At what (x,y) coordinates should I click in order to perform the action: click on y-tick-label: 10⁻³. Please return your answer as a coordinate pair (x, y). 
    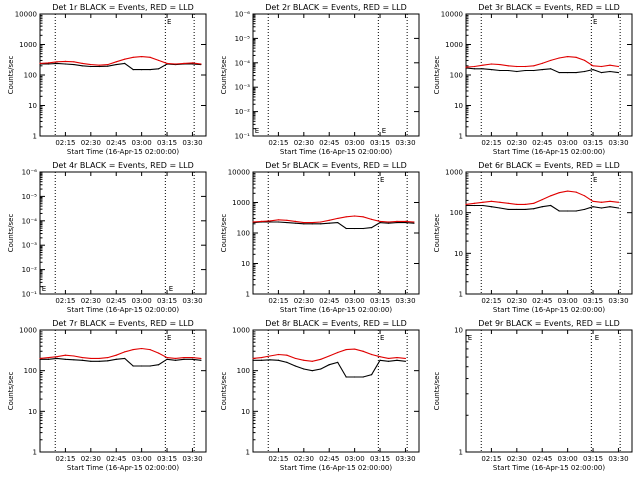
    Looking at the image, I should click on (30, 246).